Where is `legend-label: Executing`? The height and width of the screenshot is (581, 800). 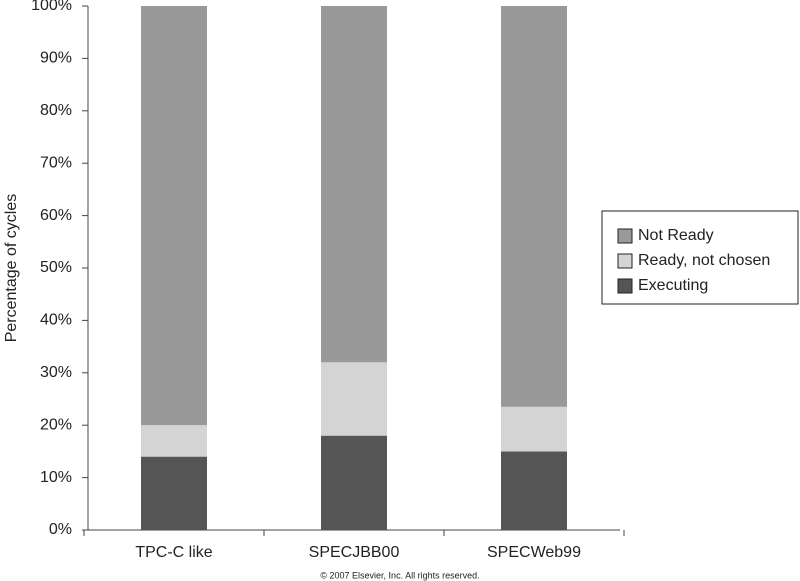
legend-label: Executing is located at coordinates (673, 285).